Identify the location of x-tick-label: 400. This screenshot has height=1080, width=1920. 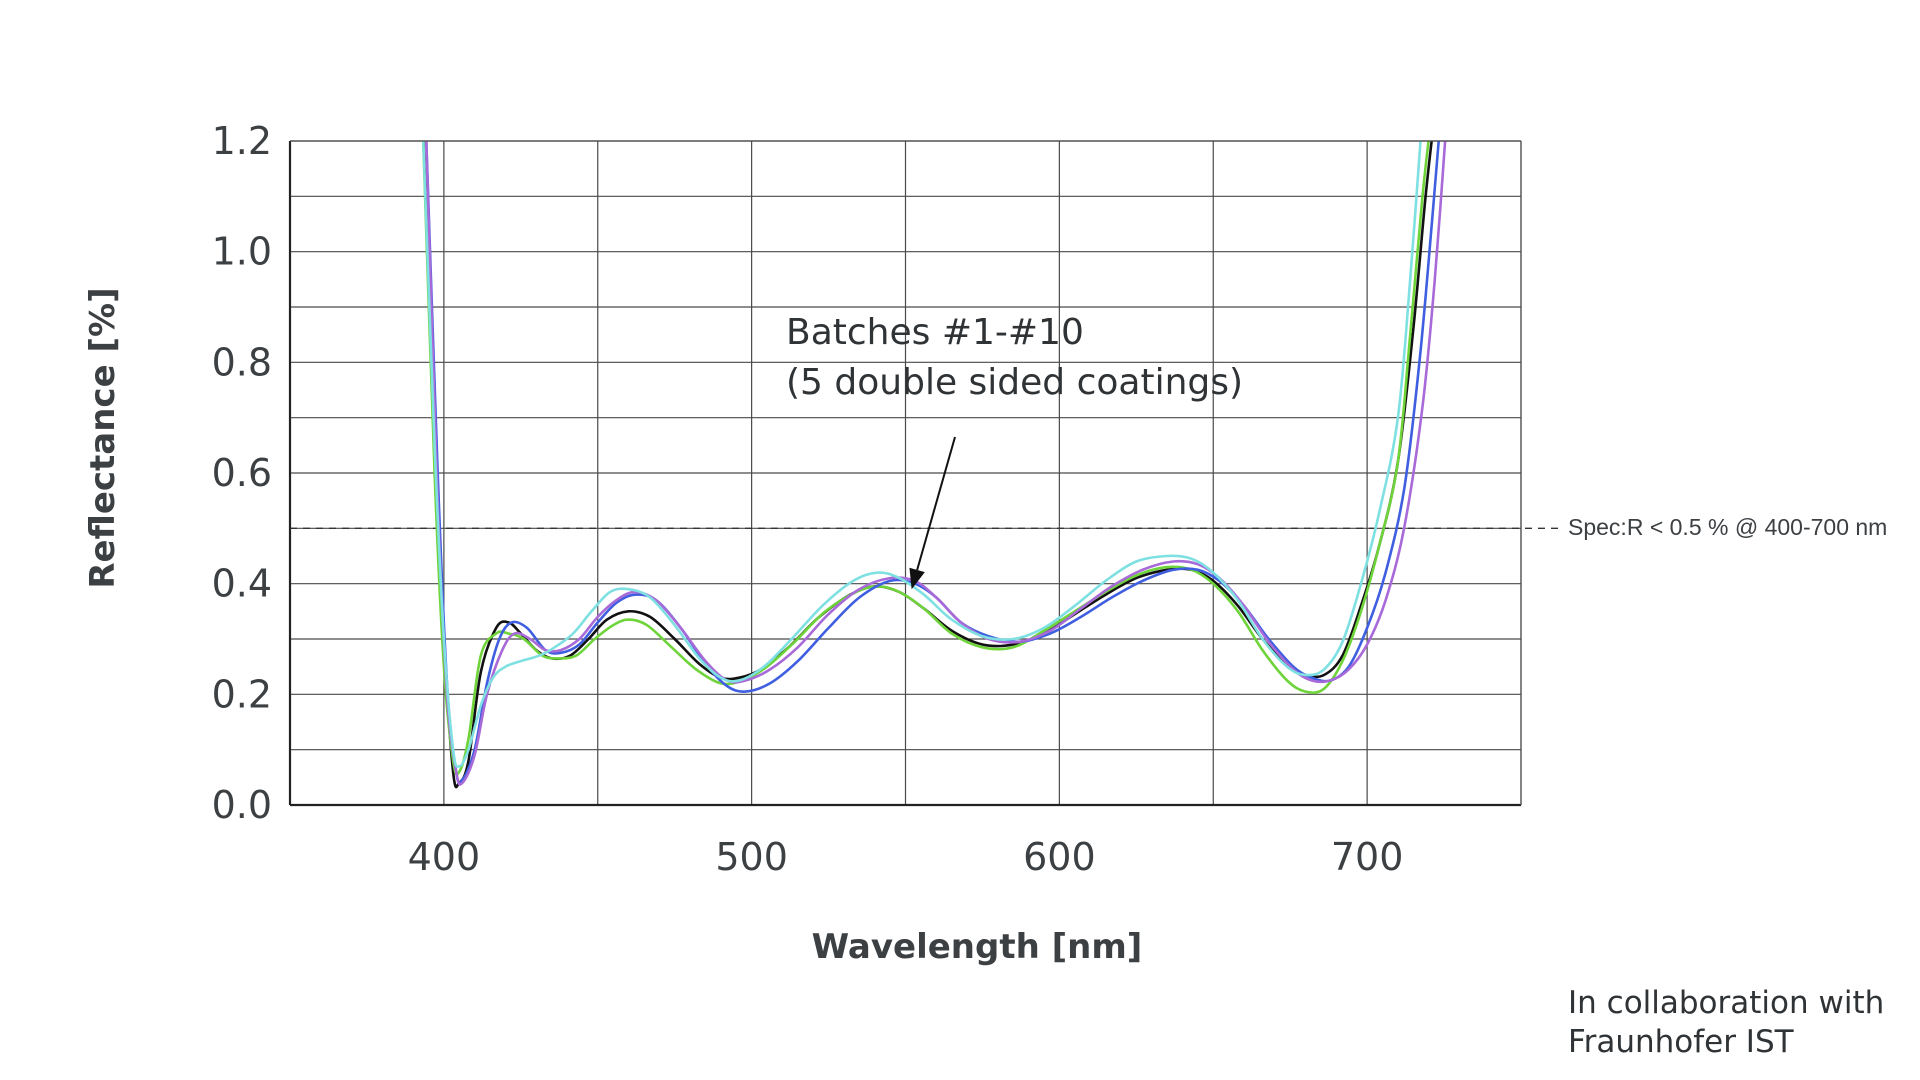
(444, 857).